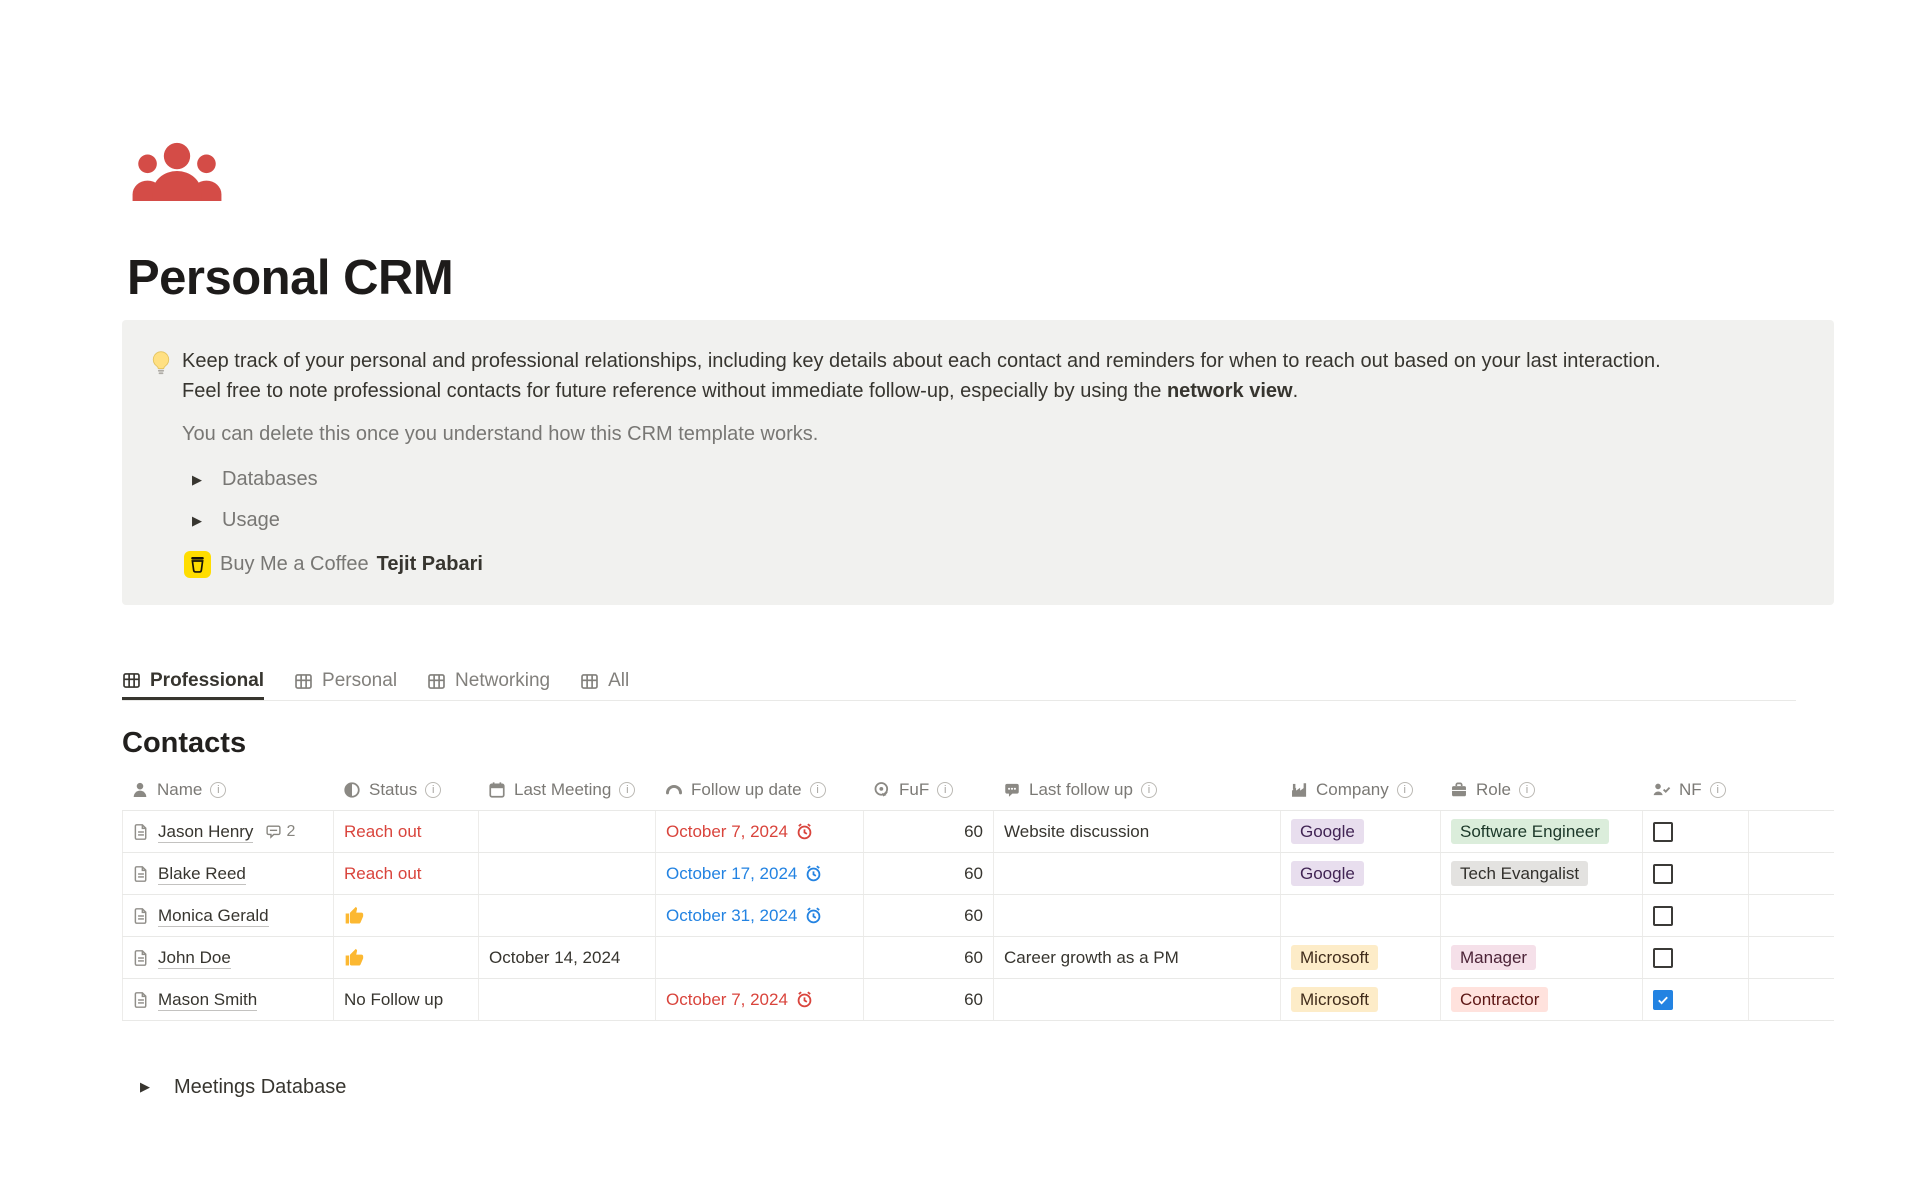 The image size is (1920, 1199). What do you see at coordinates (228, 999) in the screenshot?
I see `name-cell: Mason Smith` at bounding box center [228, 999].